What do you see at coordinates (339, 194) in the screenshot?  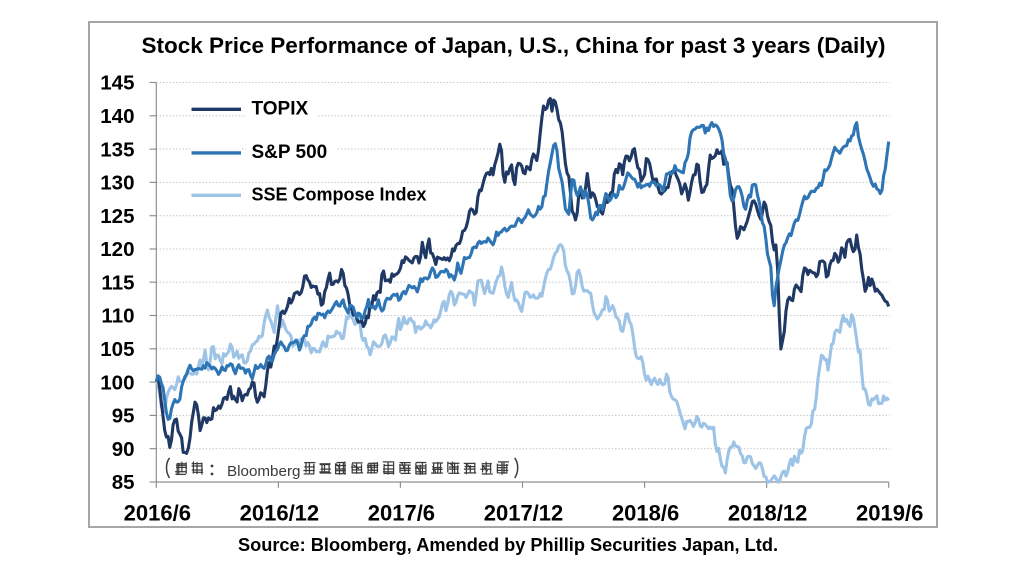 I see `svg-text: SSE Compose Index` at bounding box center [339, 194].